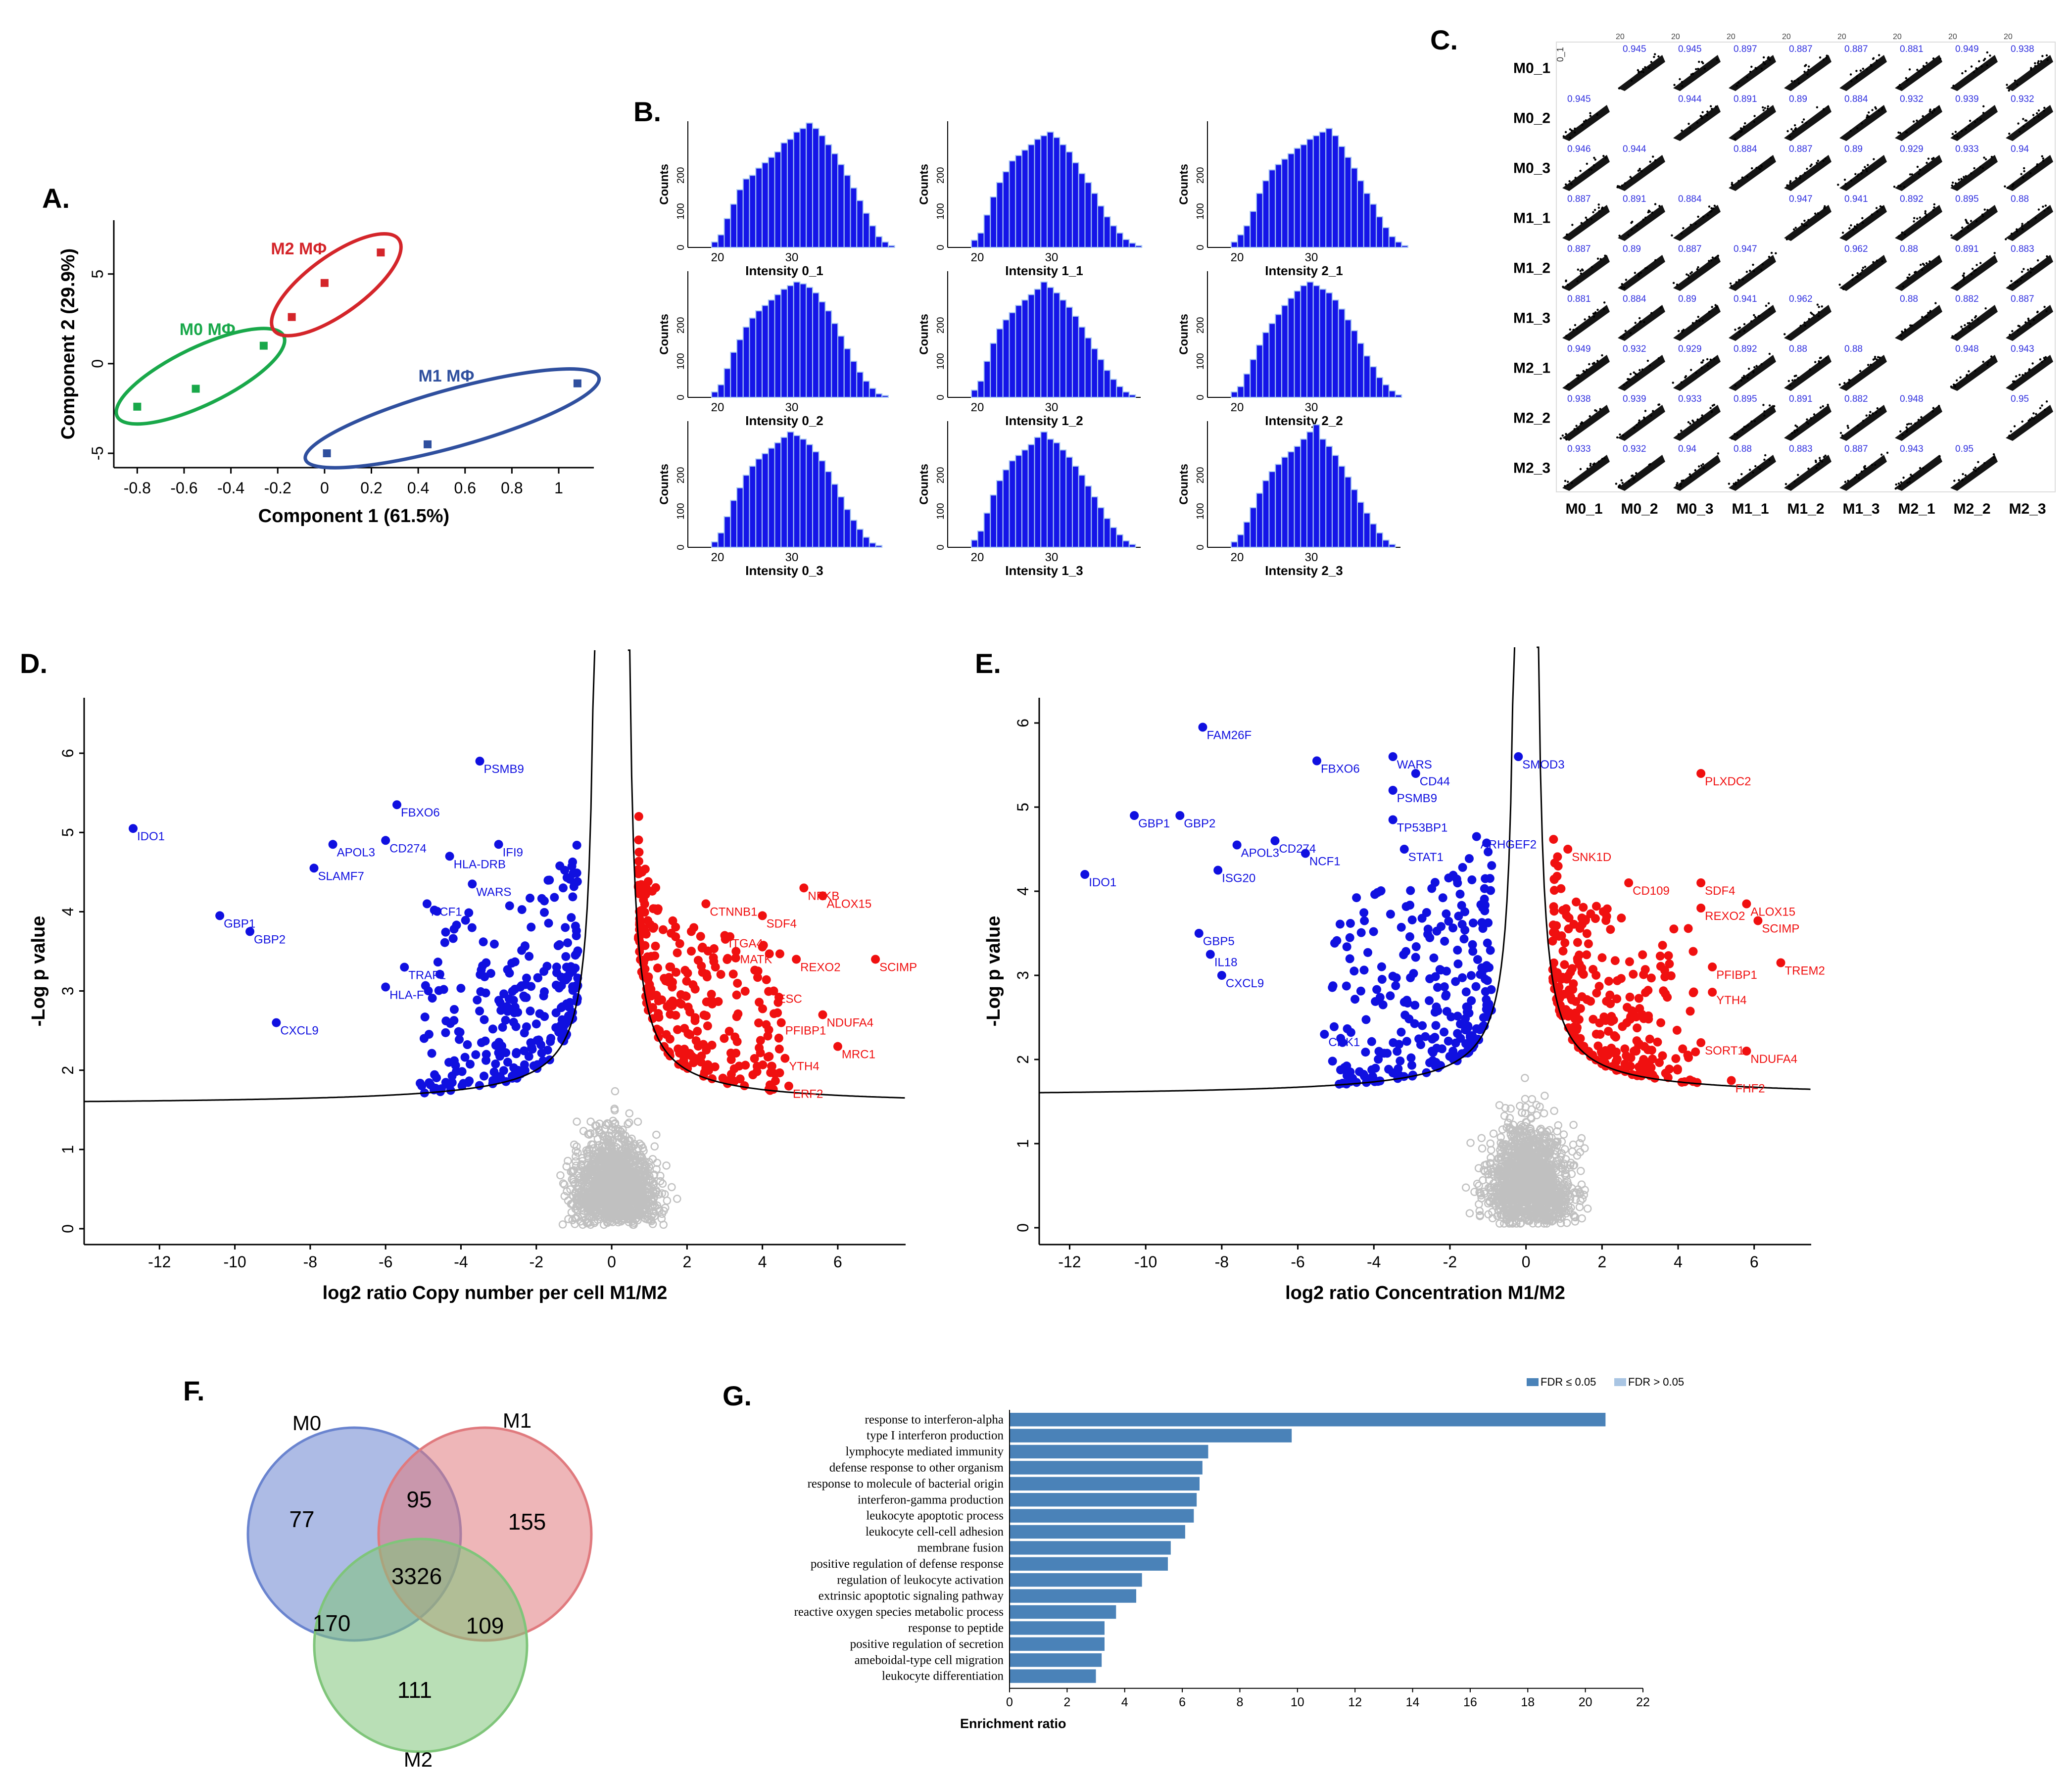 The height and width of the screenshot is (1780, 2072). Describe the element at coordinates (1304, 570) in the screenshot. I see `histogram-title: Intensity 2_3` at that location.